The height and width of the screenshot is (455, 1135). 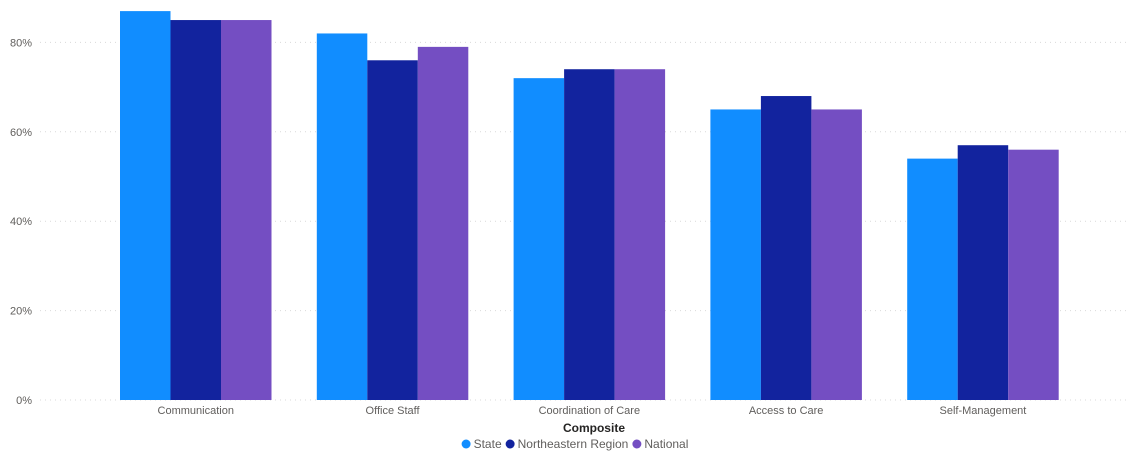 I want to click on legend: State Northeastern Region National, so click(x=574, y=444).